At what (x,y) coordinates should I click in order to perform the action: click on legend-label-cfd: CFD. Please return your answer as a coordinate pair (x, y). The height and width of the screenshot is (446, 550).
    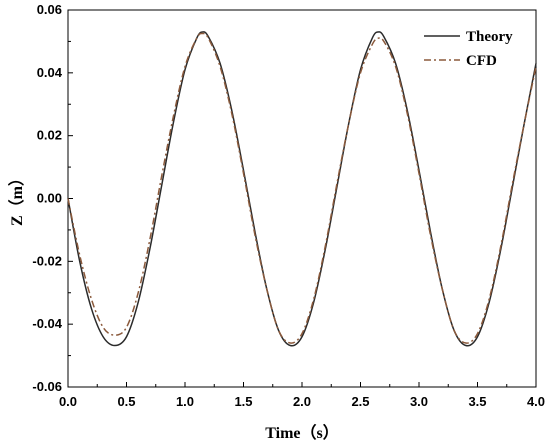
    Looking at the image, I should click on (481, 61).